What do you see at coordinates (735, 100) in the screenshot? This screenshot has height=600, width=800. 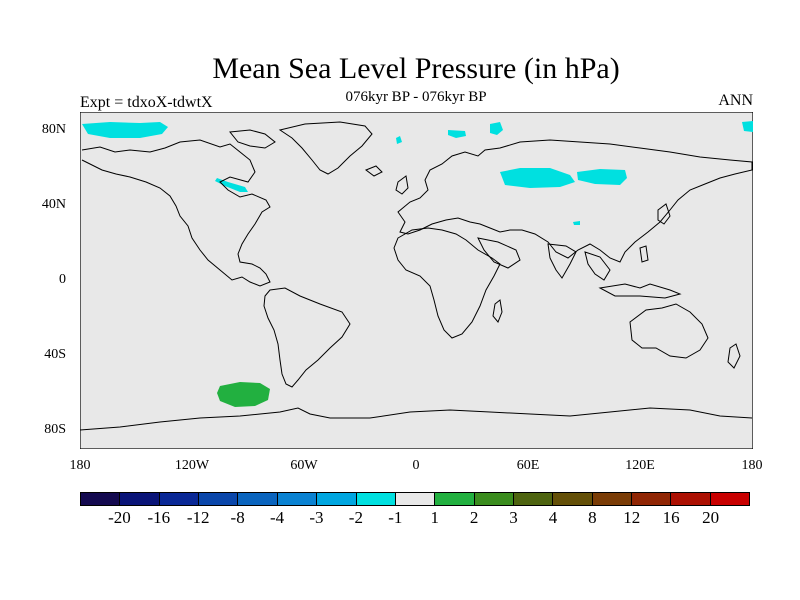 I see `season-label: ANN` at bounding box center [735, 100].